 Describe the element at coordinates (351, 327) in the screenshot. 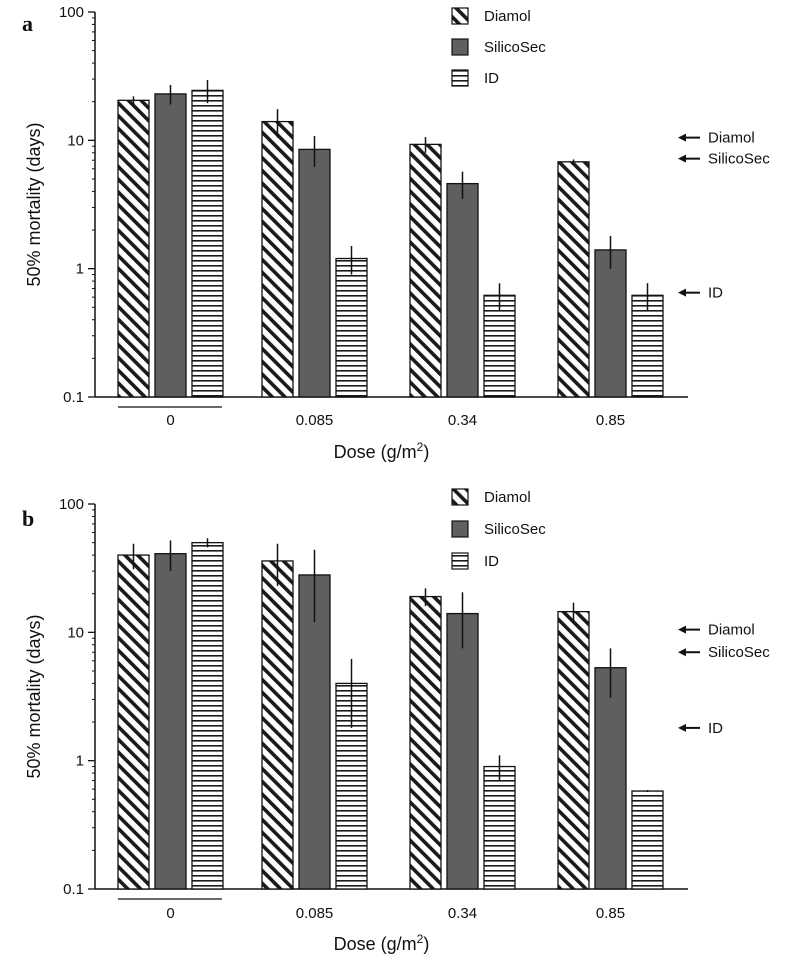

I see `bar-id-0.085` at that location.